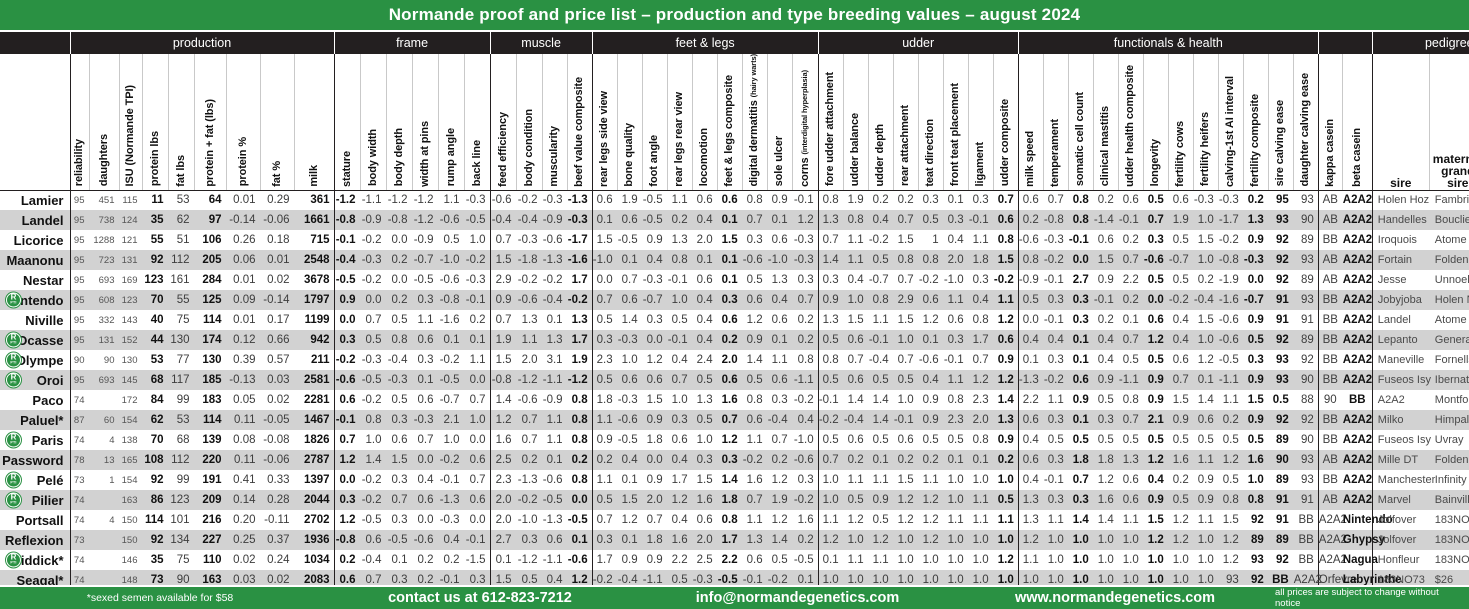  I want to click on cell-back-line: -0.2, so click(477, 260).